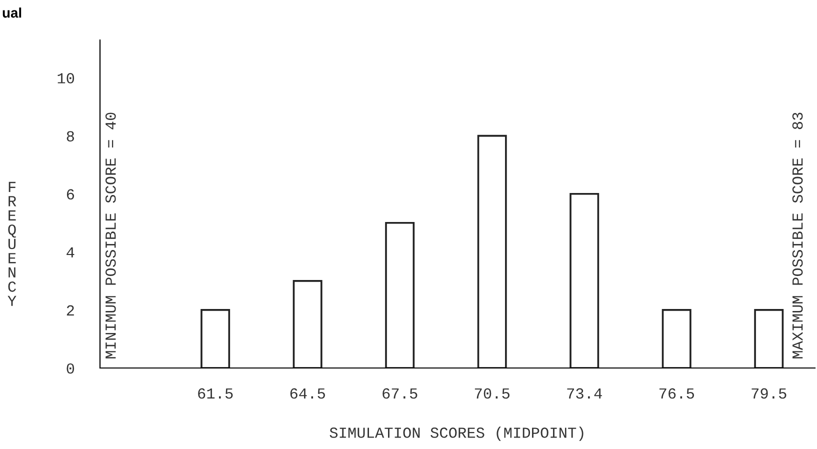 Image resolution: width=817 pixels, height=449 pixels. Describe the element at coordinates (769, 393) in the screenshot. I see `x-tick-label: 79.5` at that location.